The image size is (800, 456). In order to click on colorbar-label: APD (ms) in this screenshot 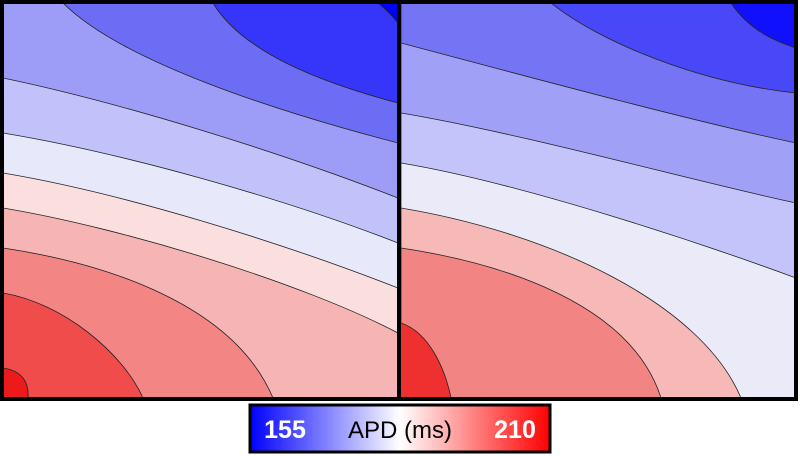, I will do `click(400, 430)`.